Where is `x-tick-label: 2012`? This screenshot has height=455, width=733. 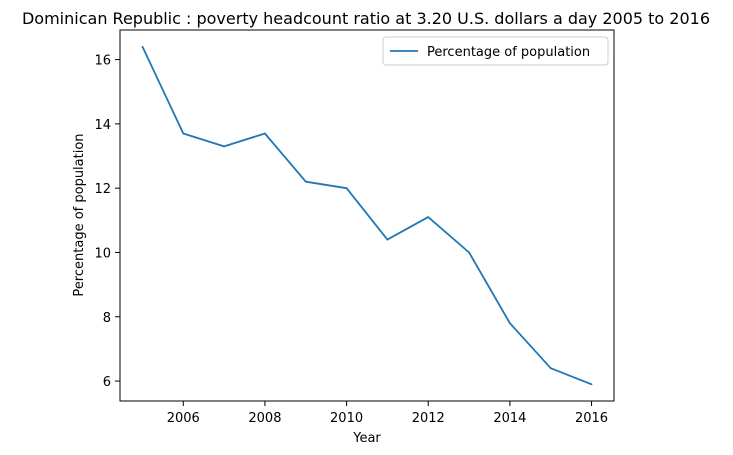
x-tick-label: 2012 is located at coordinates (428, 418).